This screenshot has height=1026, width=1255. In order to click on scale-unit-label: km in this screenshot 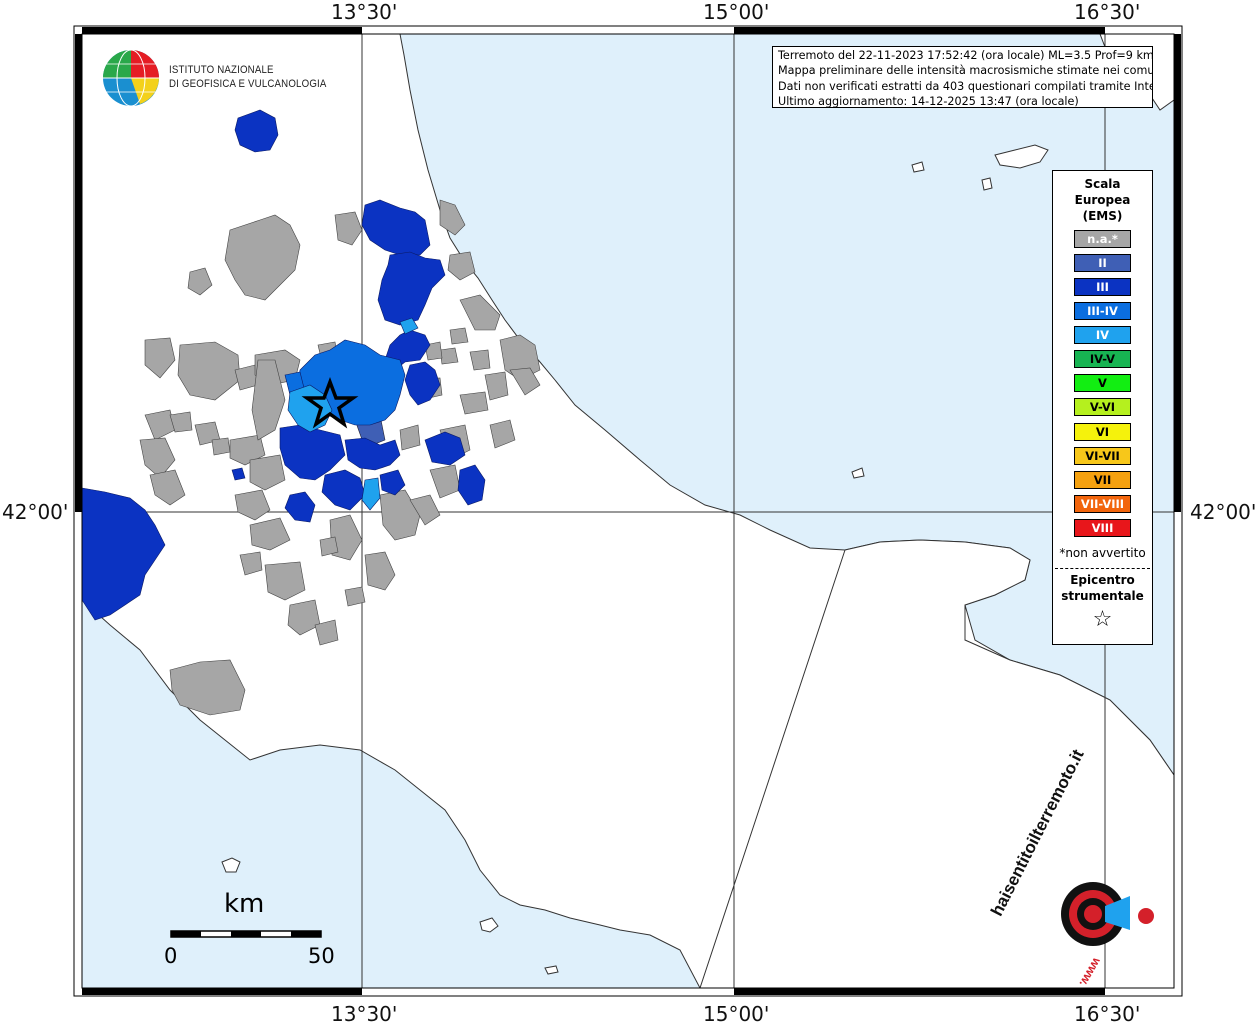, I will do `click(244, 904)`.